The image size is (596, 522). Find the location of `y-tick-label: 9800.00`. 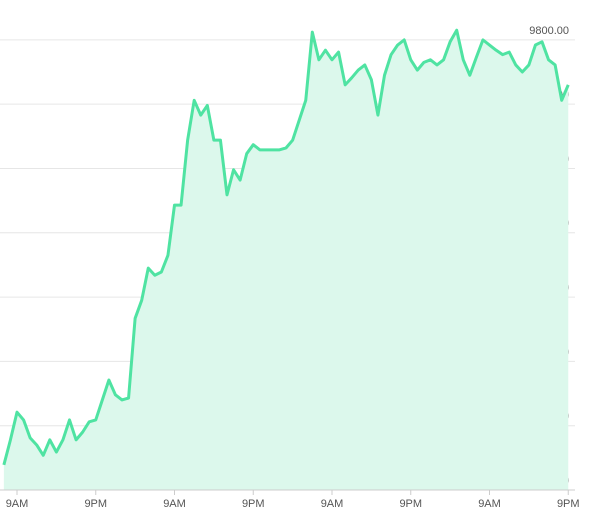

y-tick-label: 9800.00 is located at coordinates (549, 31).